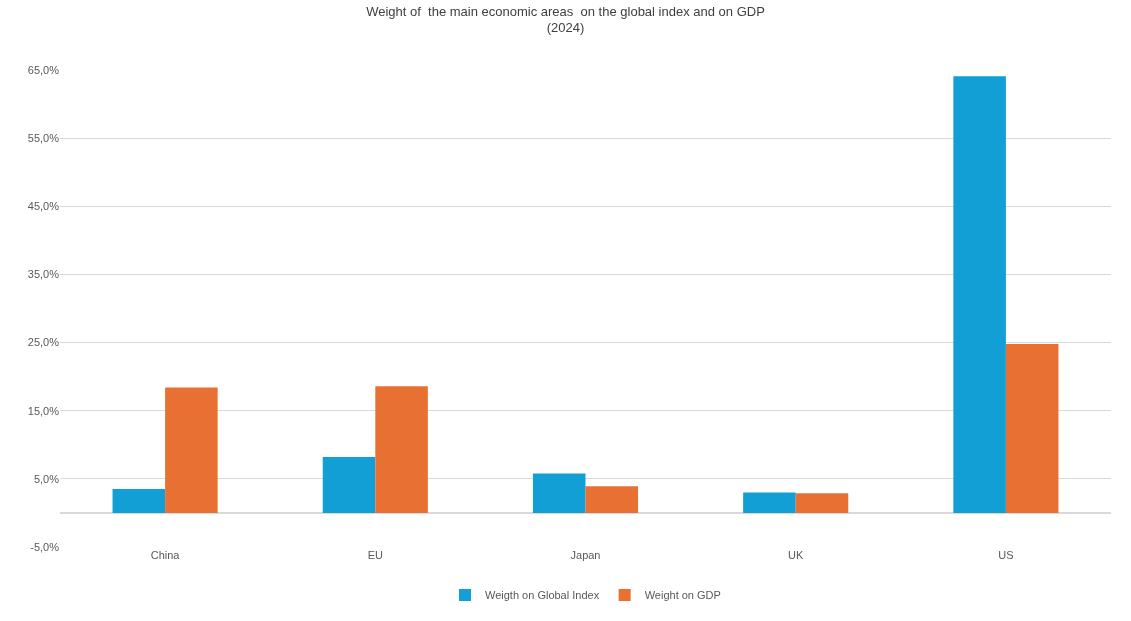  I want to click on y-tick-label: 15,0%, so click(43, 410).